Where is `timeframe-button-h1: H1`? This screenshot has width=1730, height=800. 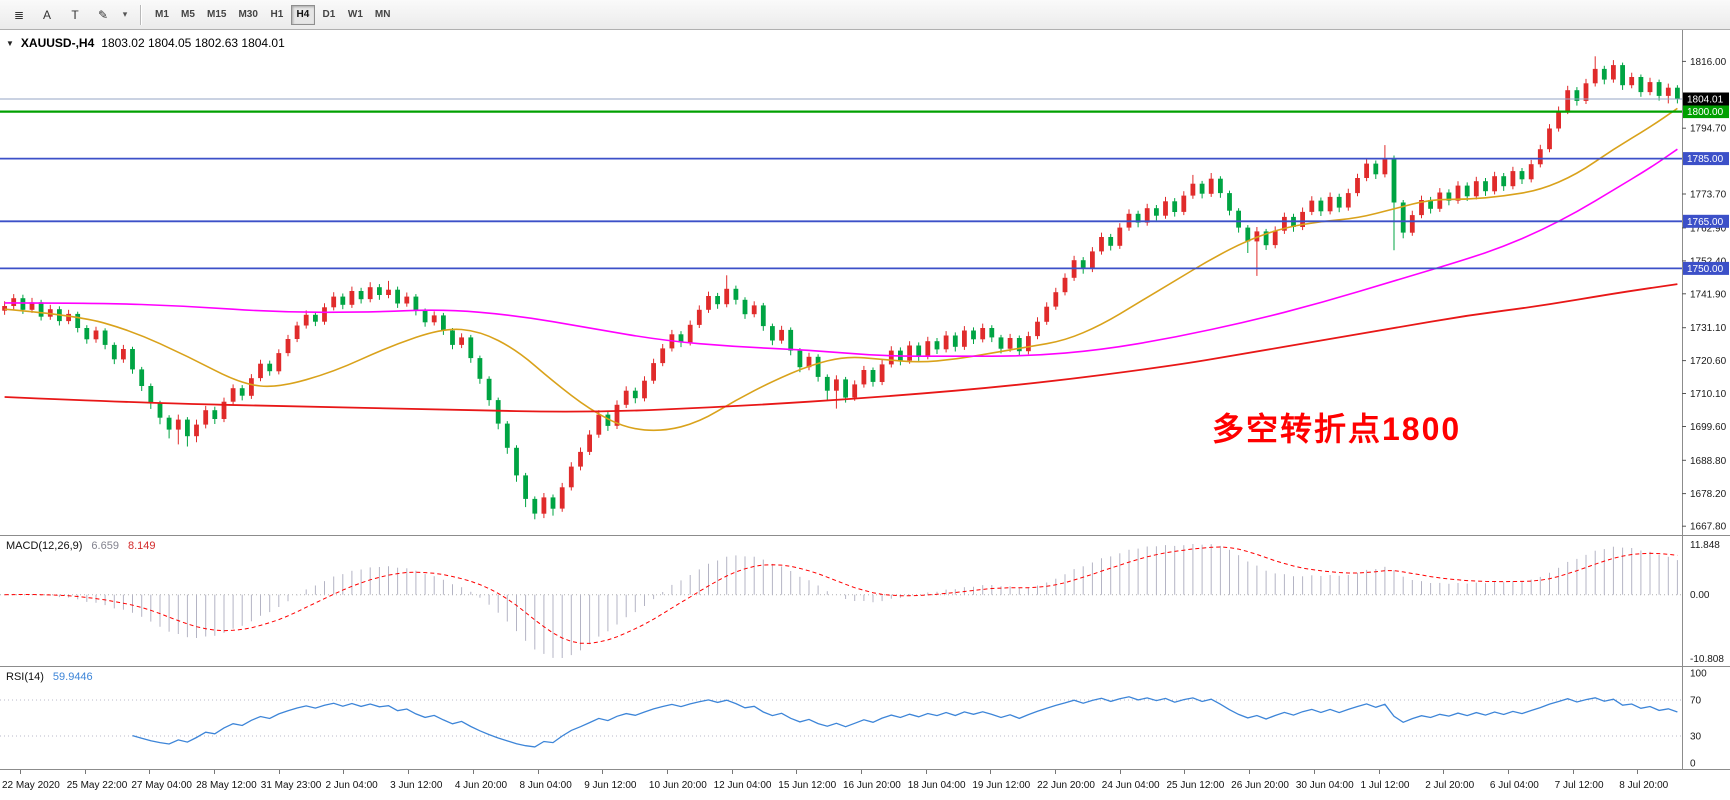
timeframe-button-h1: H1 is located at coordinates (277, 14).